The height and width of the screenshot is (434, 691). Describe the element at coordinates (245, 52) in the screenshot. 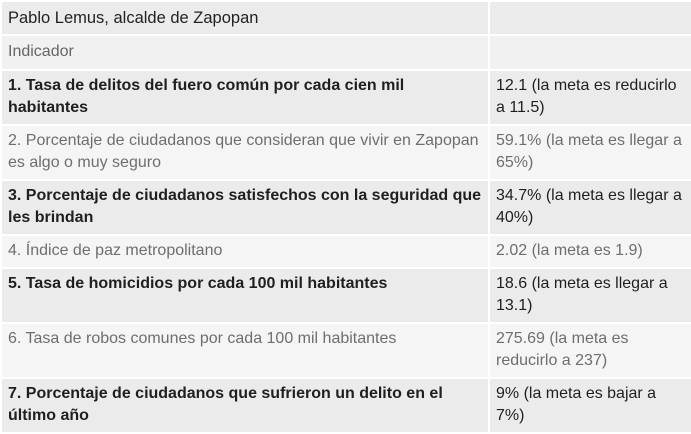

I see `indicator-column-header: Indicador` at that location.